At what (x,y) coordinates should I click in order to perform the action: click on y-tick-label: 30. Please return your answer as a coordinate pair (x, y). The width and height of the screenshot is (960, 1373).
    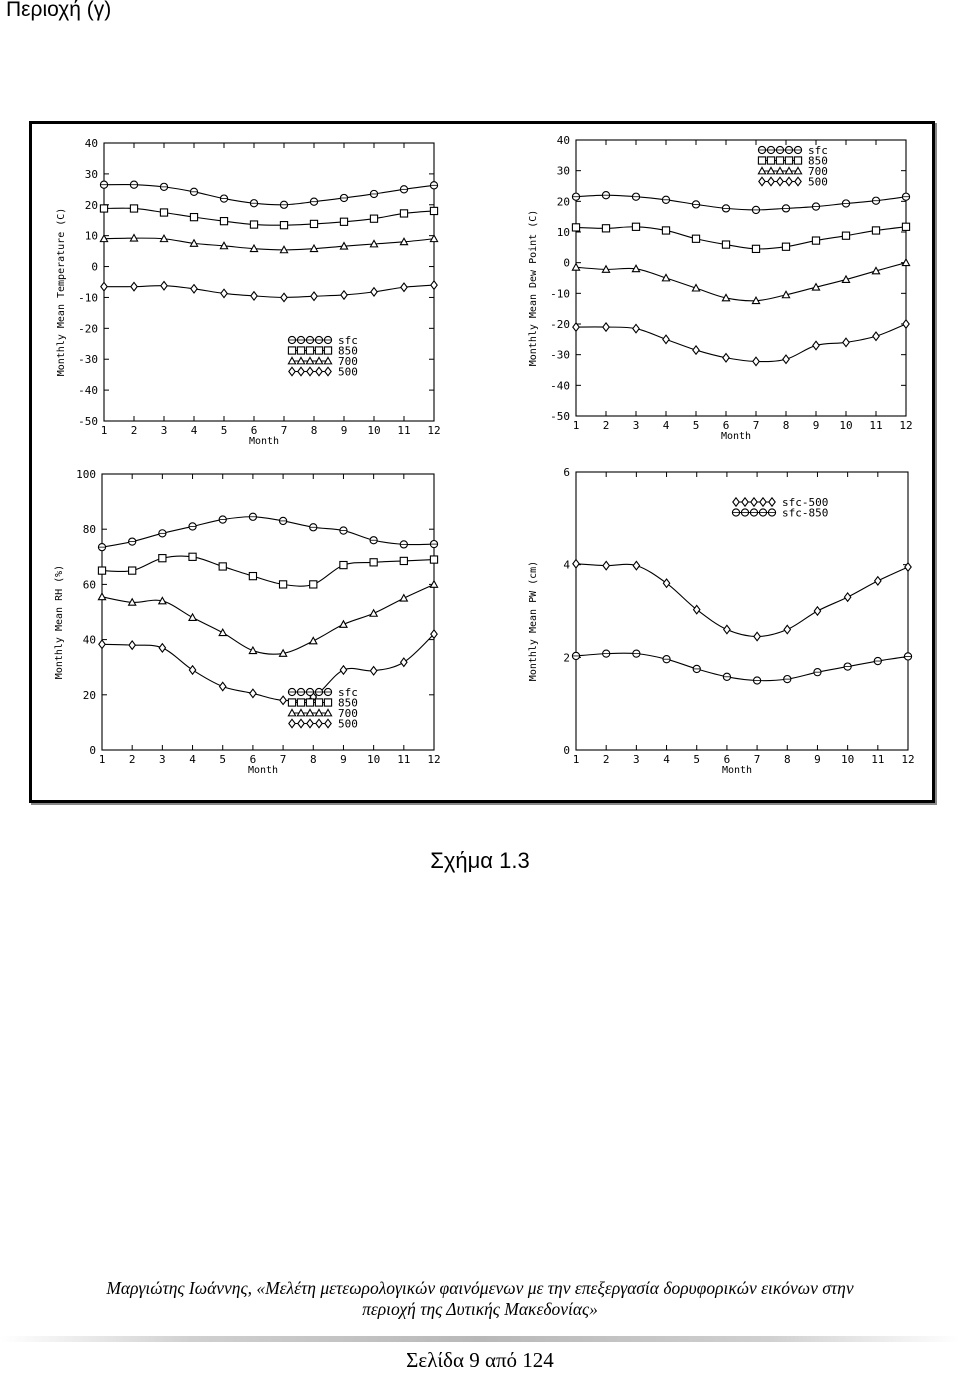
    Looking at the image, I should click on (91, 174).